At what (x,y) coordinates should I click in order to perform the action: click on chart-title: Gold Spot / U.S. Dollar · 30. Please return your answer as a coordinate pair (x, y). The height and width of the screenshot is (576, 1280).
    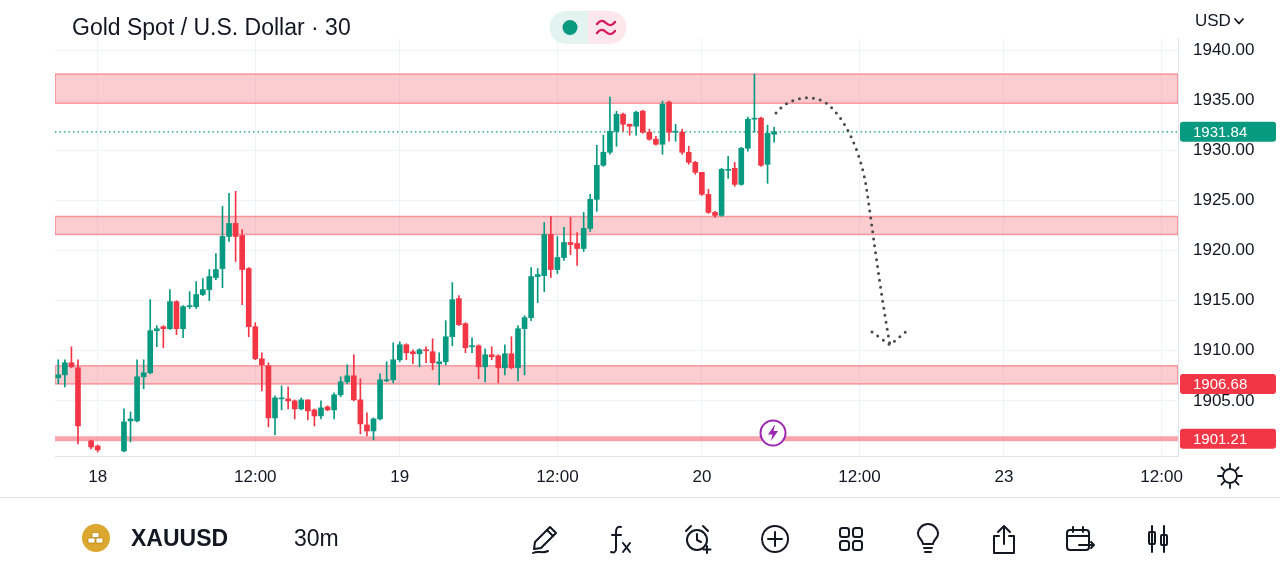
    Looking at the image, I should click on (211, 27).